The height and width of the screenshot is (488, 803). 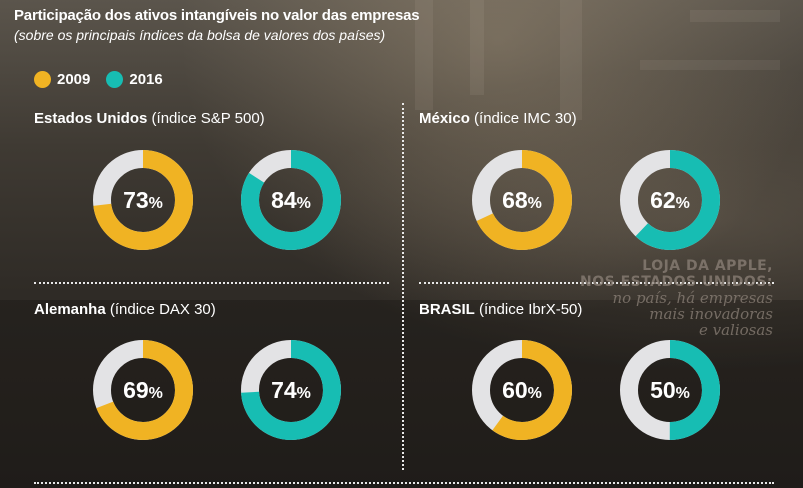 I want to click on legend-item-2016: 2016, so click(x=134, y=79).